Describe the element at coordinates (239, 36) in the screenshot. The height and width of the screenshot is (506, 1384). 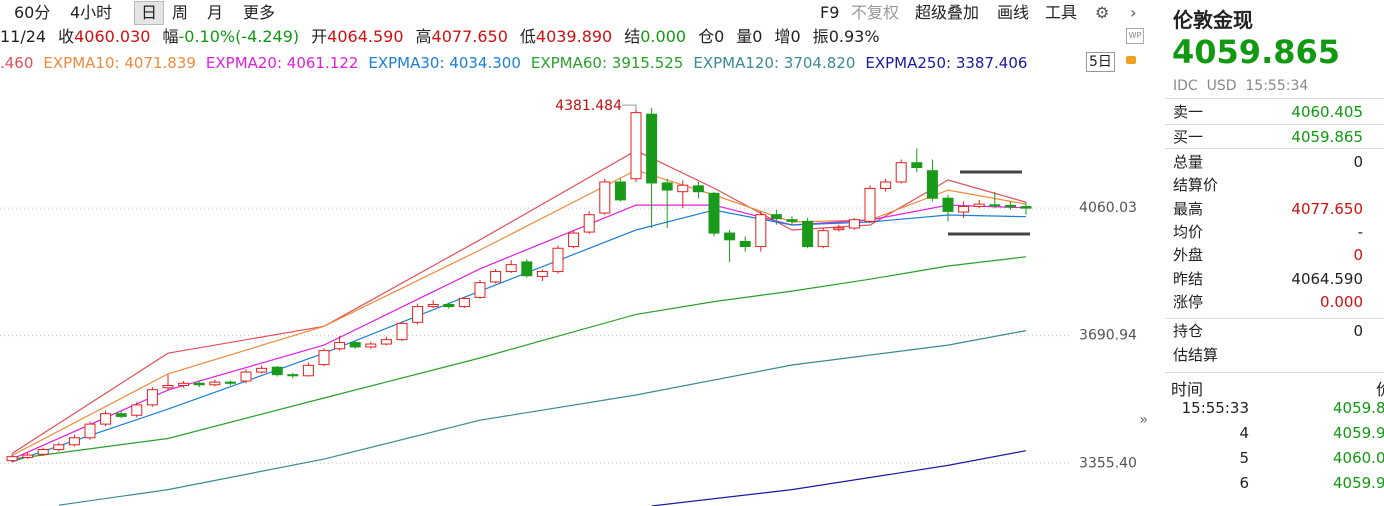
I see `info-value: -0.10%(-4.249)` at that location.